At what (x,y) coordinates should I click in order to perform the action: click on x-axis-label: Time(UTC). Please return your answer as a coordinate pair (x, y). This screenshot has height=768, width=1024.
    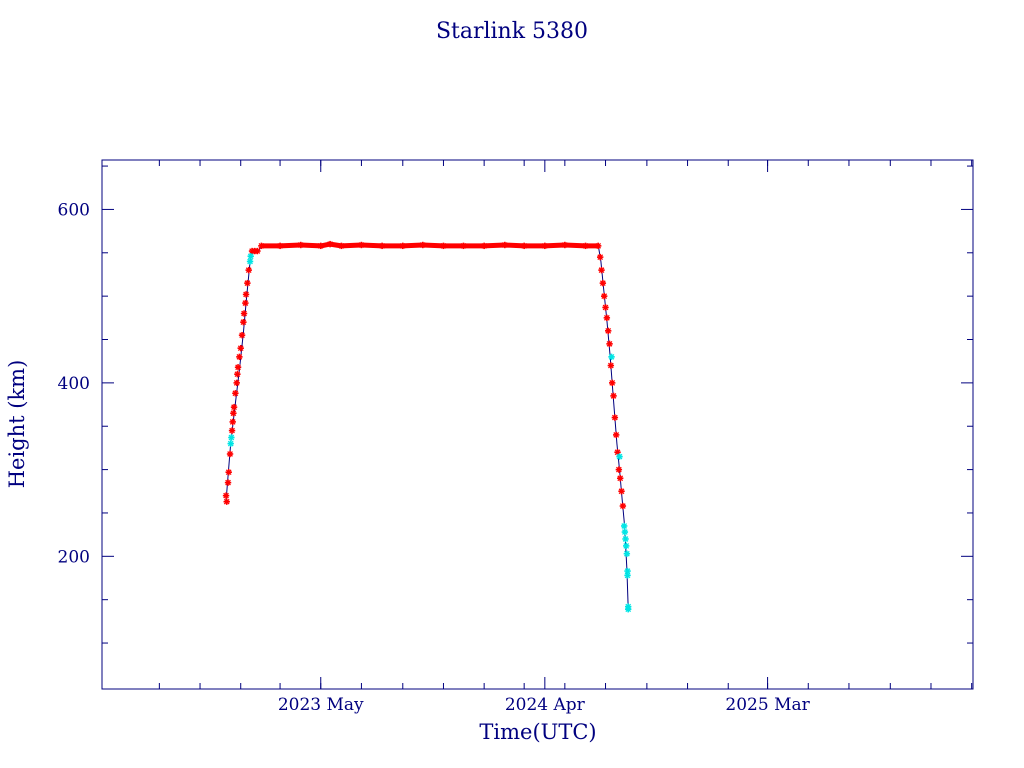
    Looking at the image, I should click on (537, 732).